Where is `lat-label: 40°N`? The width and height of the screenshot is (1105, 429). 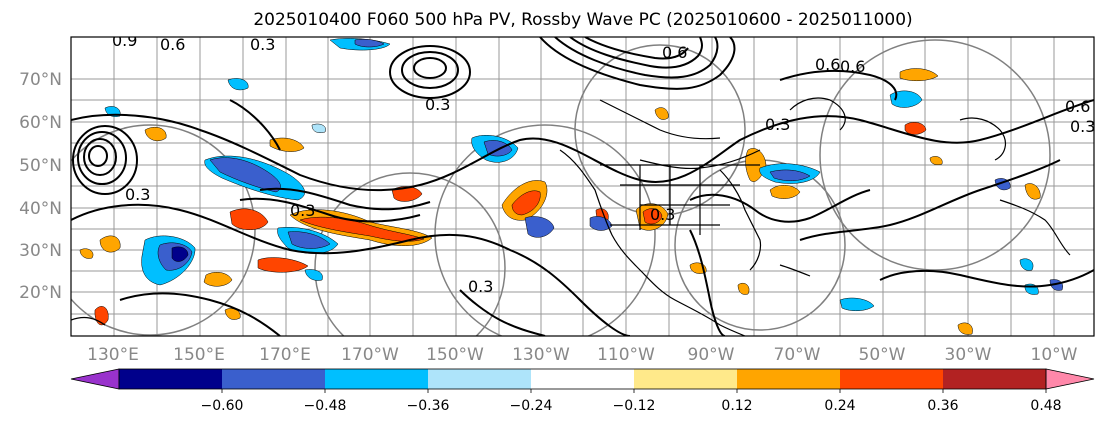 lat-label: 40°N is located at coordinates (40, 209).